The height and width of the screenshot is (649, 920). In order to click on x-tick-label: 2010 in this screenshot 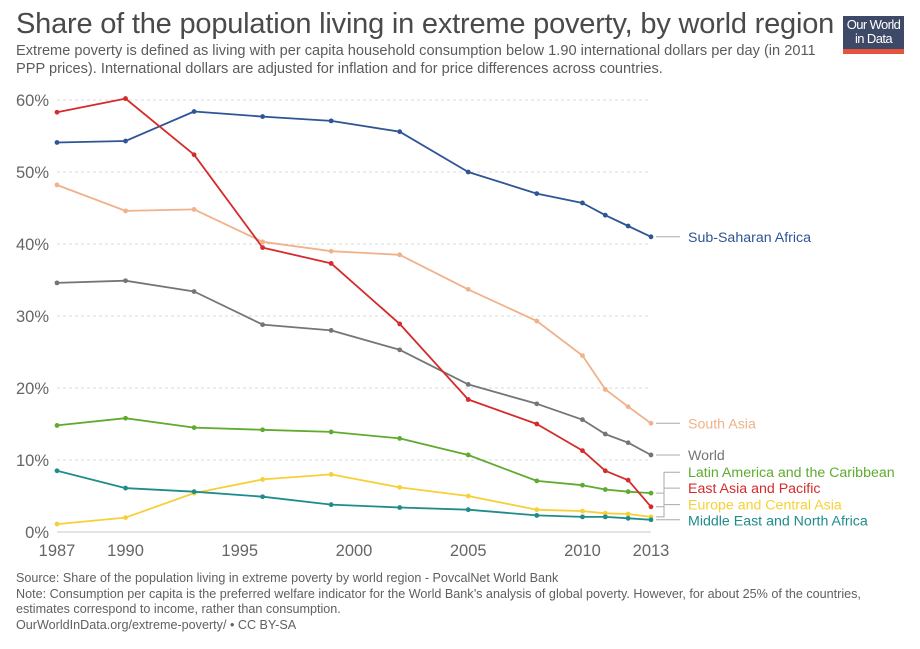, I will do `click(582, 551)`.